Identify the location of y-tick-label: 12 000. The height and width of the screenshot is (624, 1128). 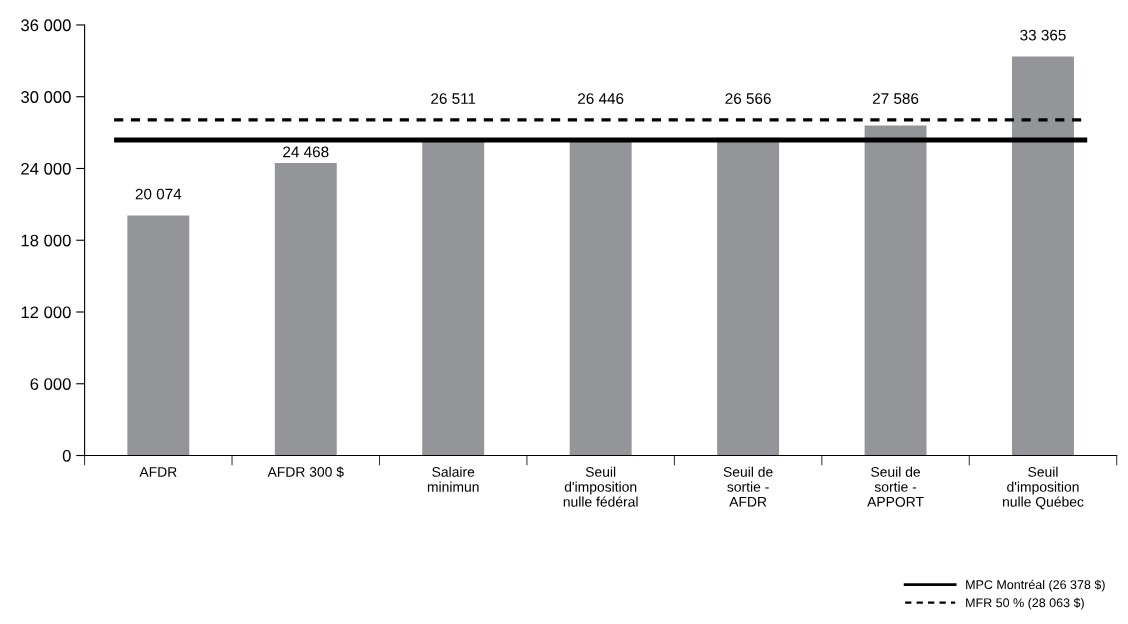
(46, 312).